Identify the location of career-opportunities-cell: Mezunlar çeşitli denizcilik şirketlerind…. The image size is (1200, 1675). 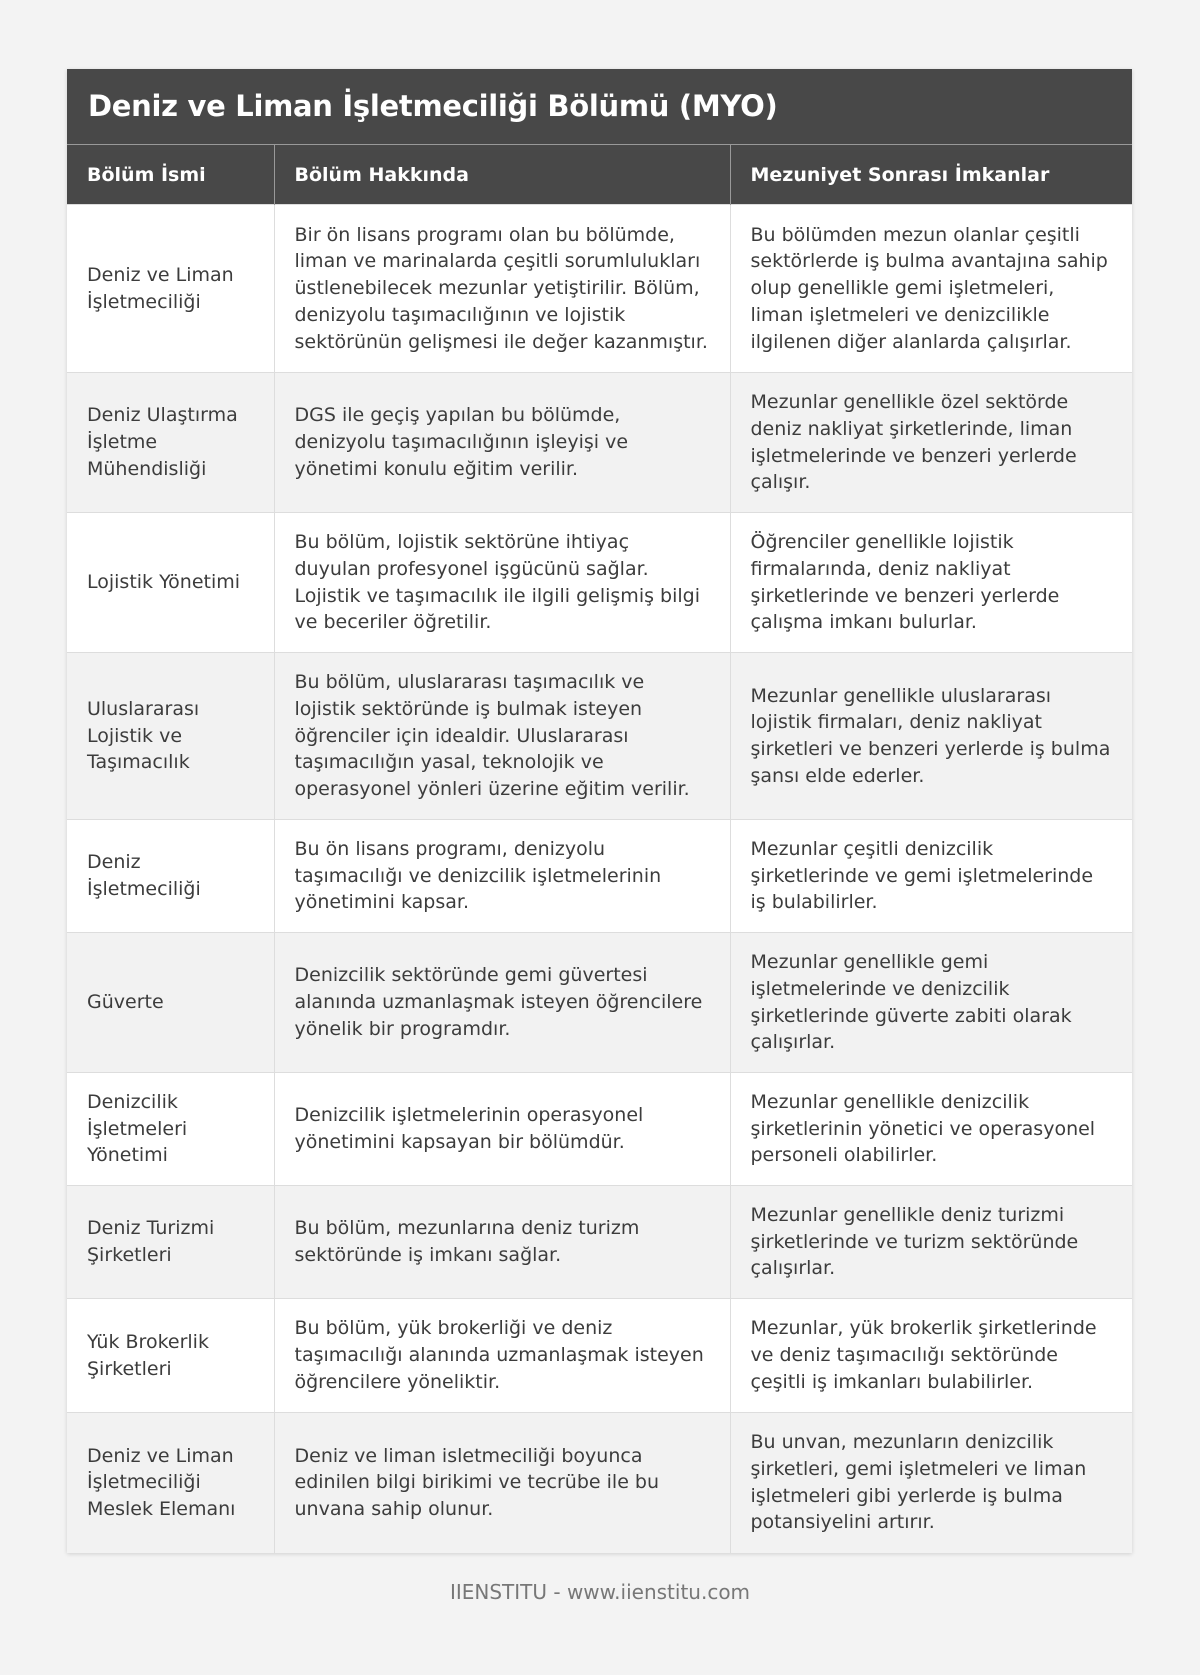
(931, 876).